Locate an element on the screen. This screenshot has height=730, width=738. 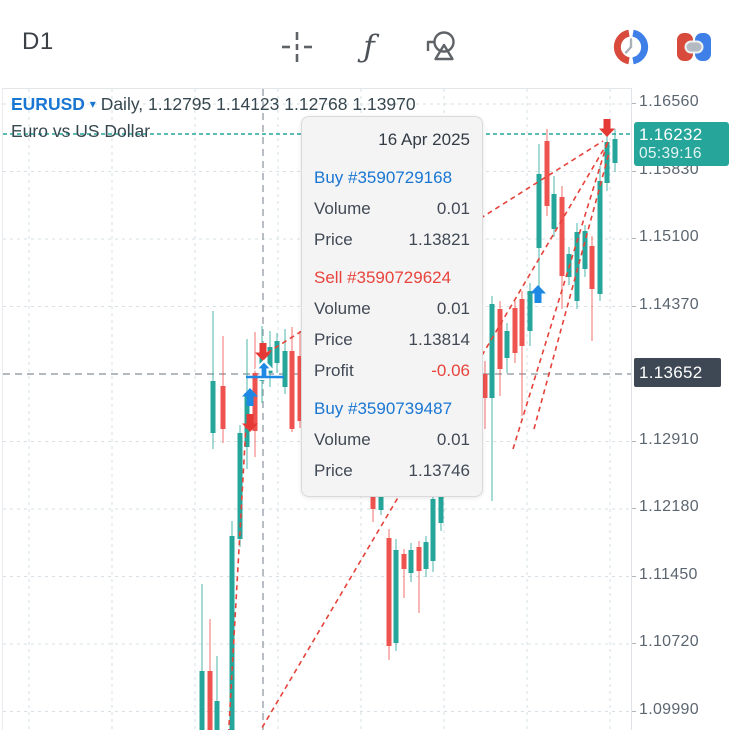
symbol-selector: EURUSD is located at coordinates (48, 104).